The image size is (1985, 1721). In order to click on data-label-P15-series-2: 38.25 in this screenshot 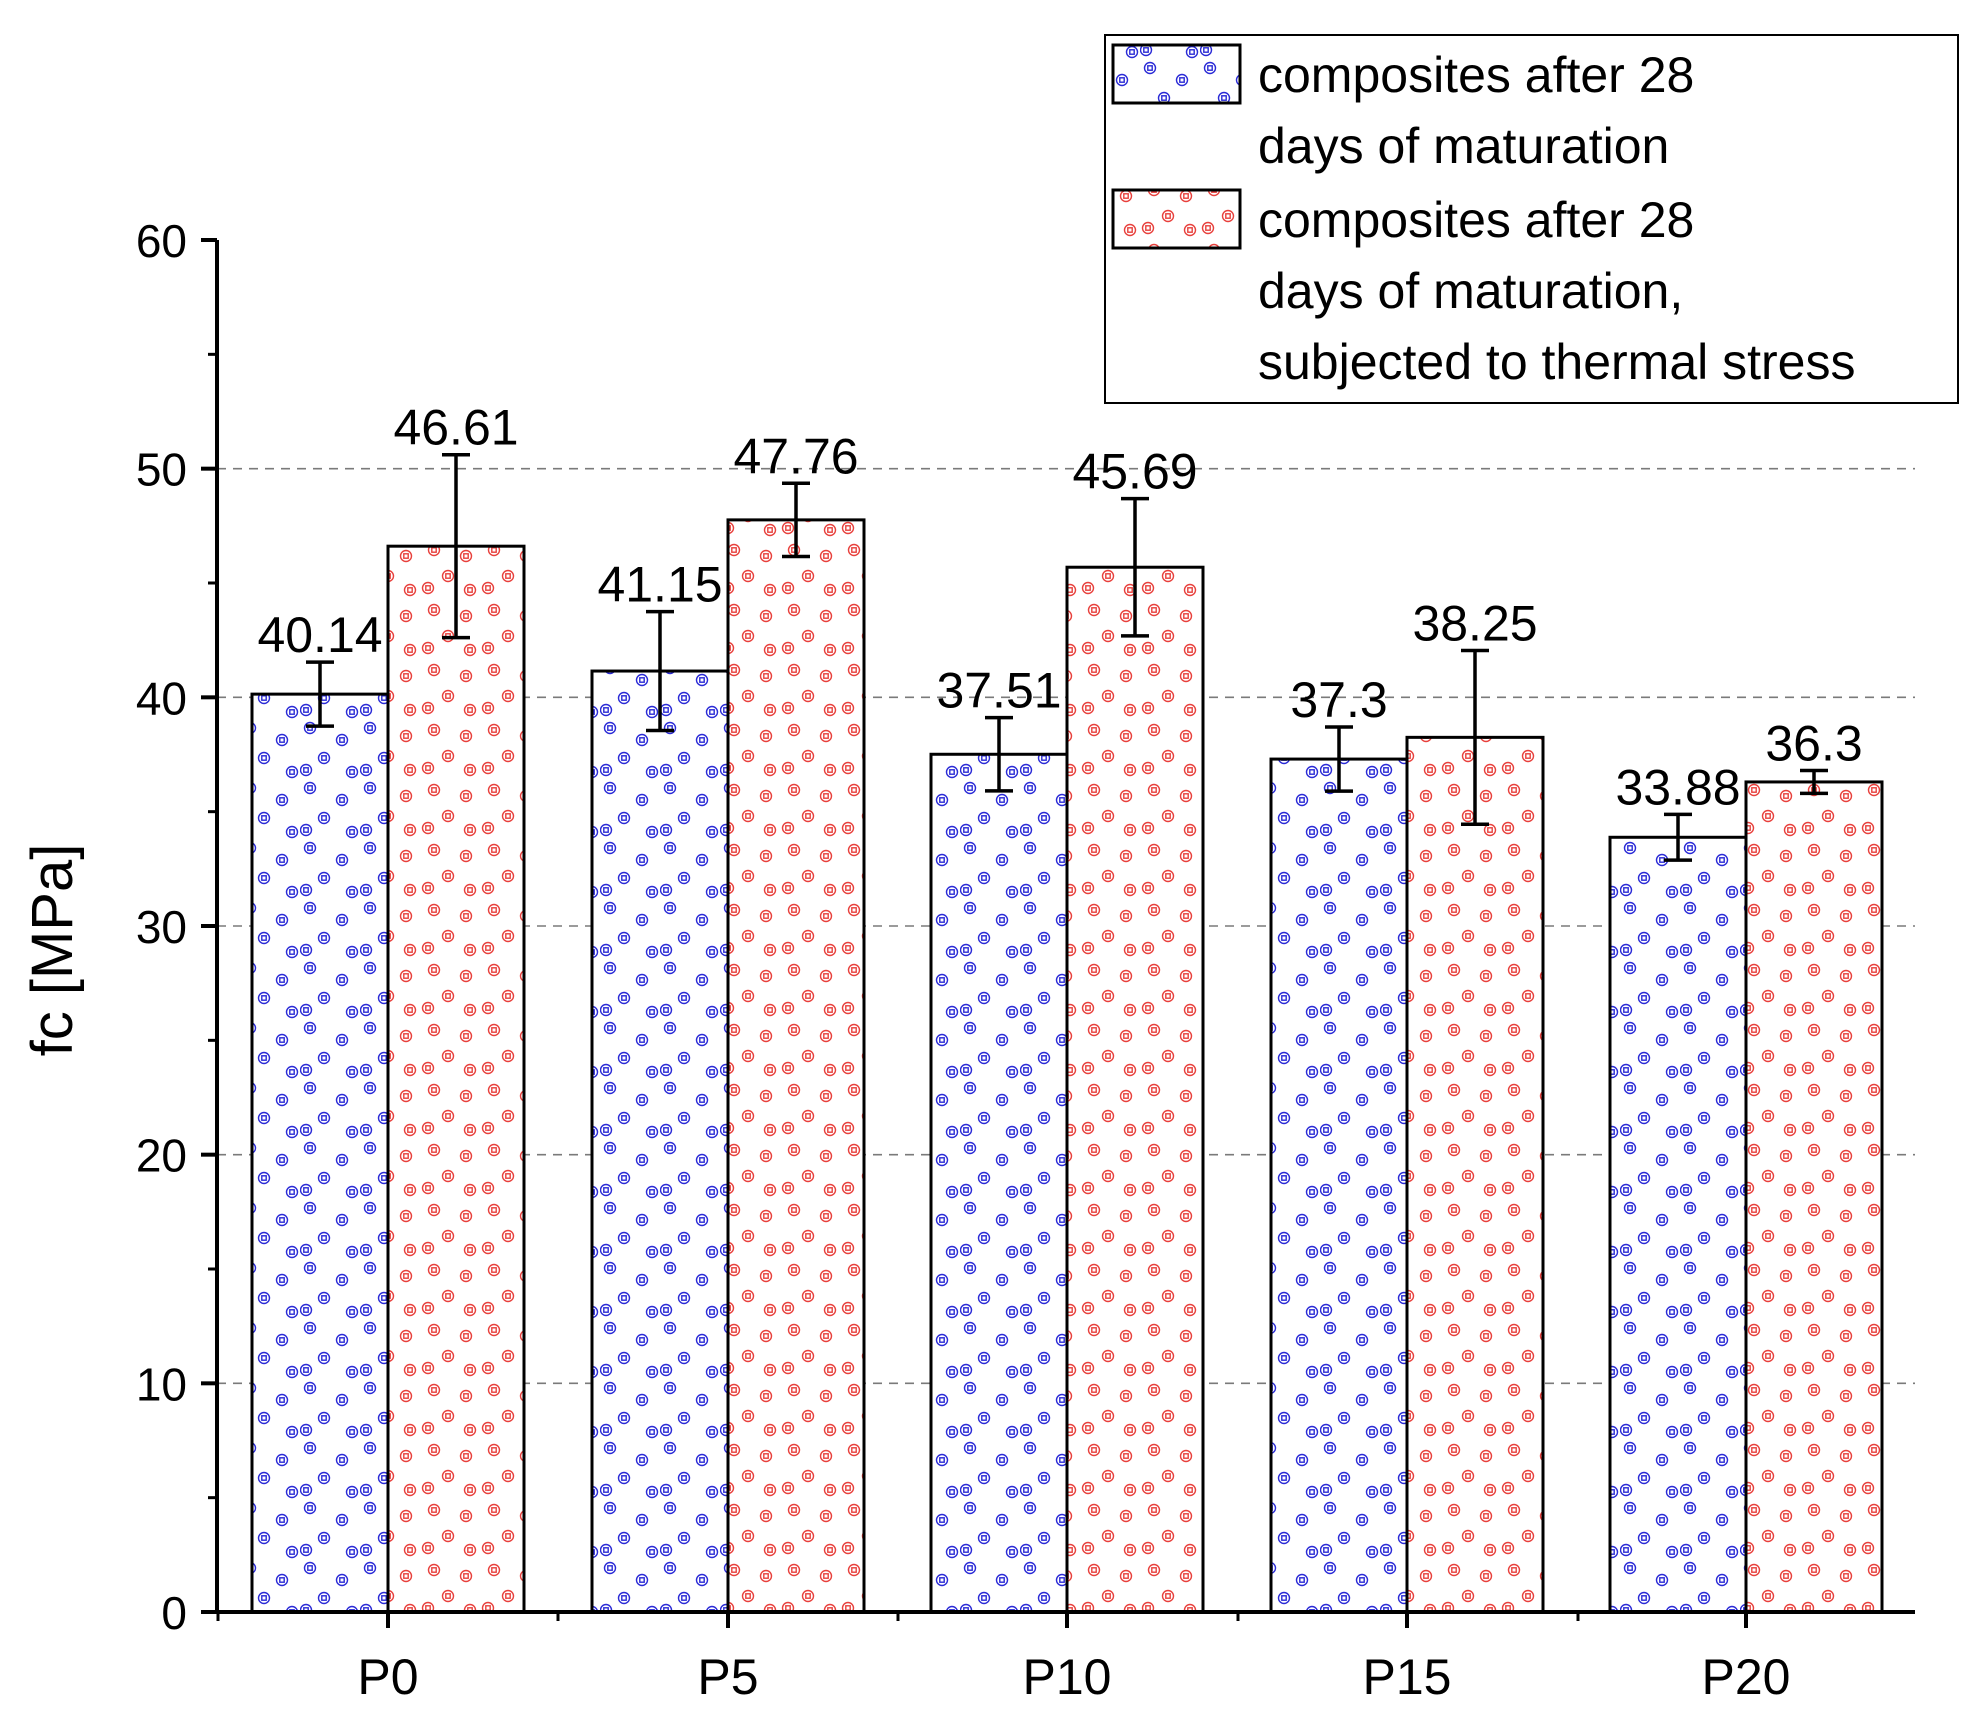, I will do `click(1474, 623)`.